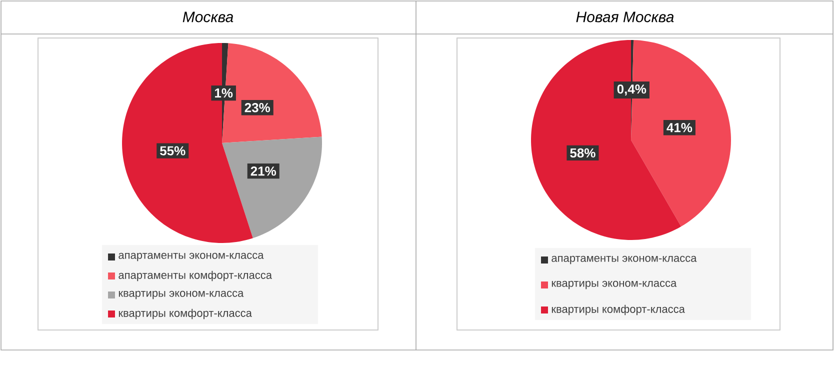 The width and height of the screenshot is (834, 366). What do you see at coordinates (583, 153) in the screenshot?
I see `data-label: 58%` at bounding box center [583, 153].